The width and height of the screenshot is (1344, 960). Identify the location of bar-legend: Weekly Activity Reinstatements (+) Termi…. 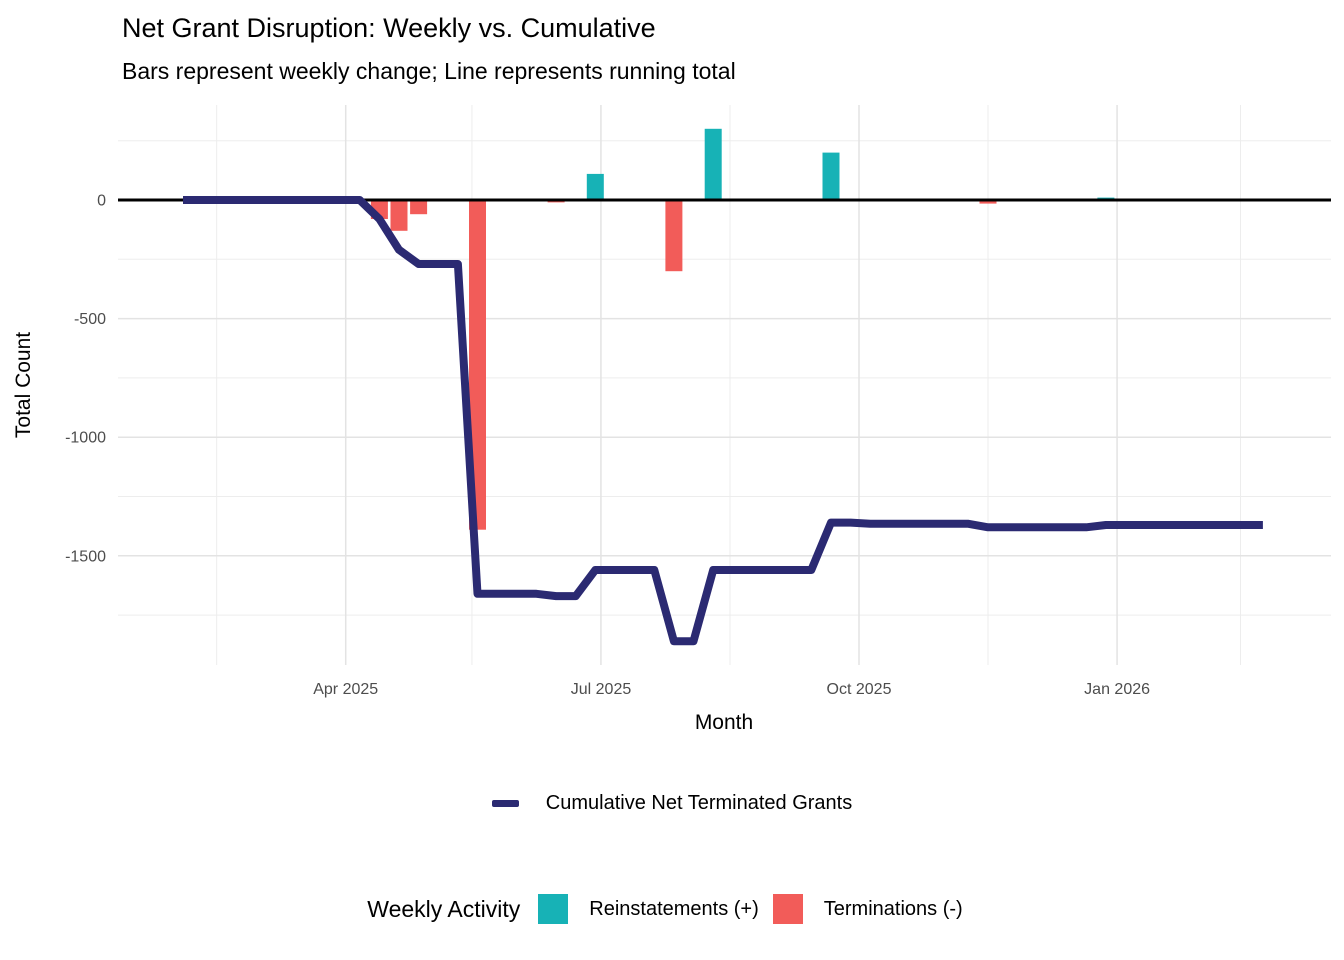
(672, 909).